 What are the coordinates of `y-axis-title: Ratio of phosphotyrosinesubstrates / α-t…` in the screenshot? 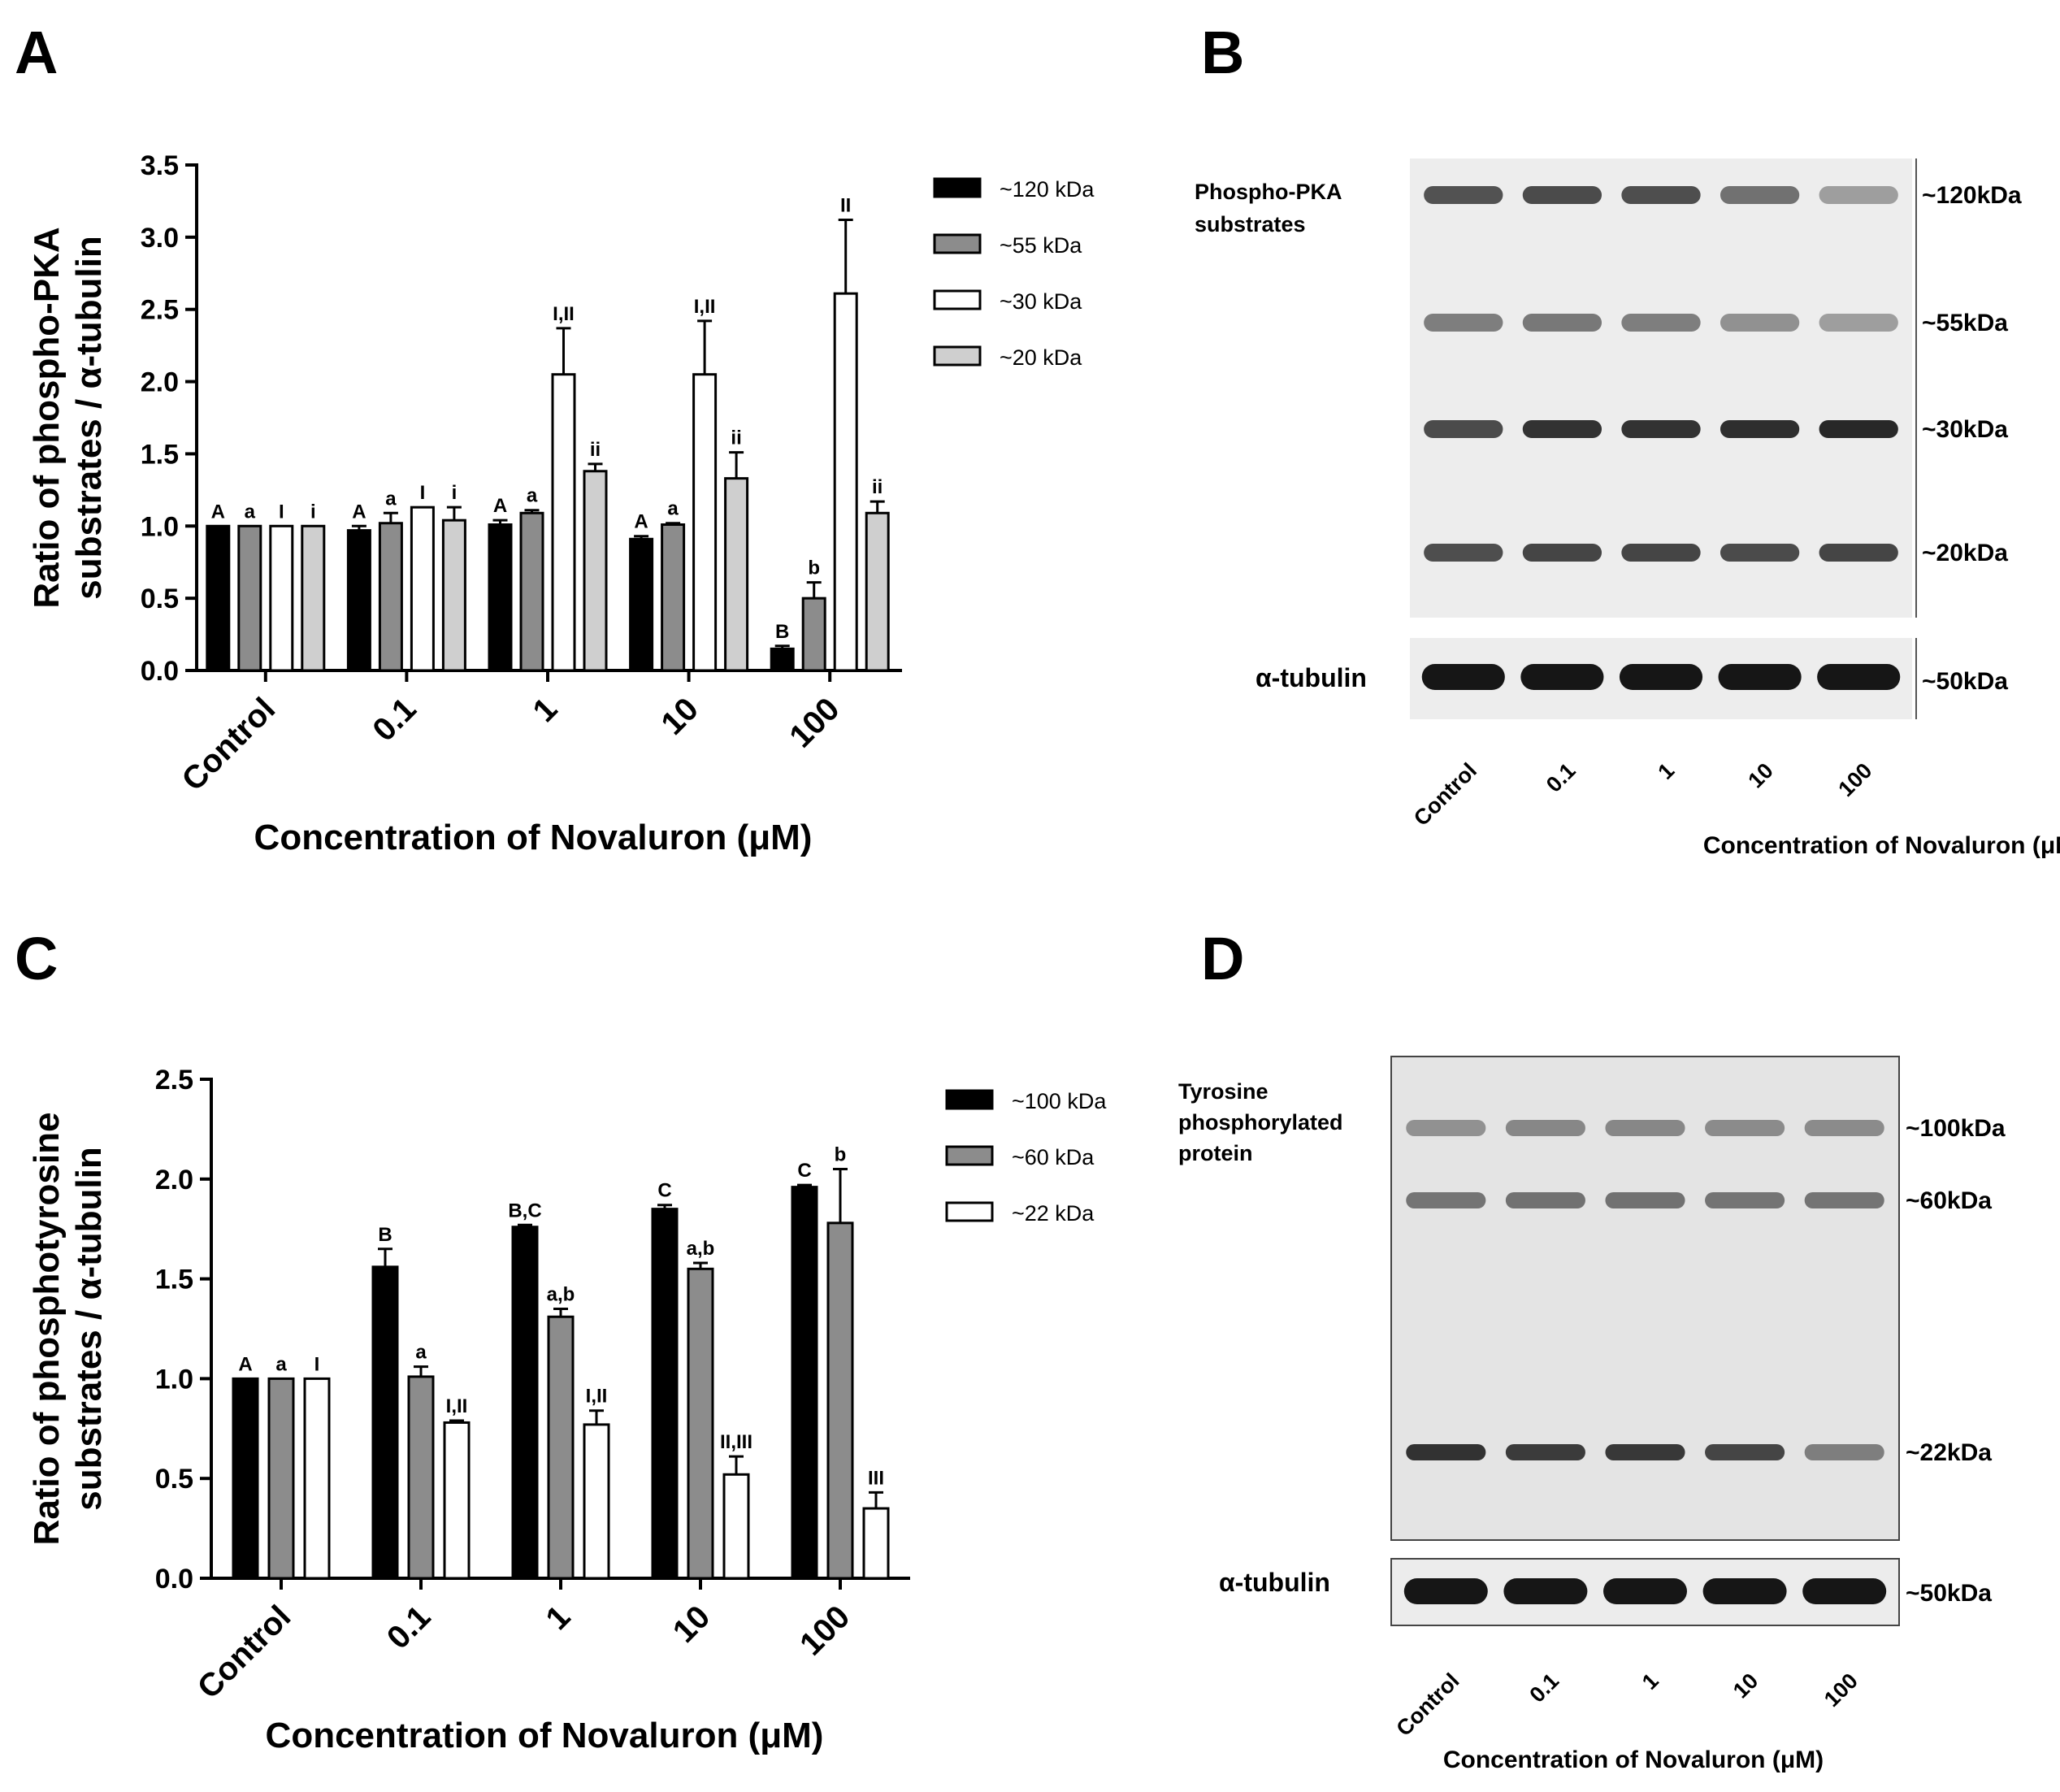 It's located at (68, 1329).